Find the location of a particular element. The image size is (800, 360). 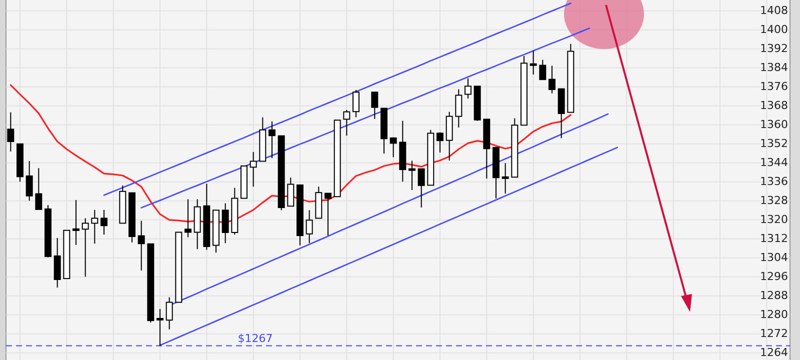

y-tick-label: 1384 is located at coordinates (774, 67).